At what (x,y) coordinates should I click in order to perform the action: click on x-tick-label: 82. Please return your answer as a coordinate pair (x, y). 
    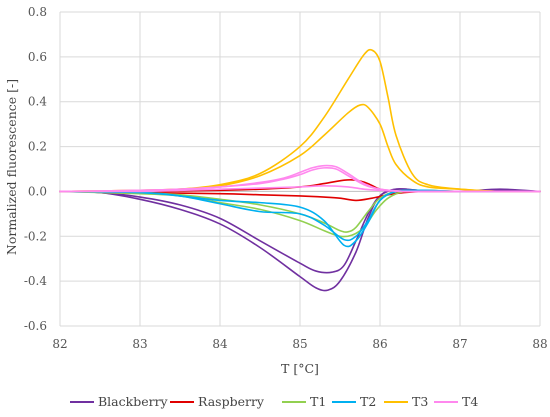
    Looking at the image, I should click on (59, 344).